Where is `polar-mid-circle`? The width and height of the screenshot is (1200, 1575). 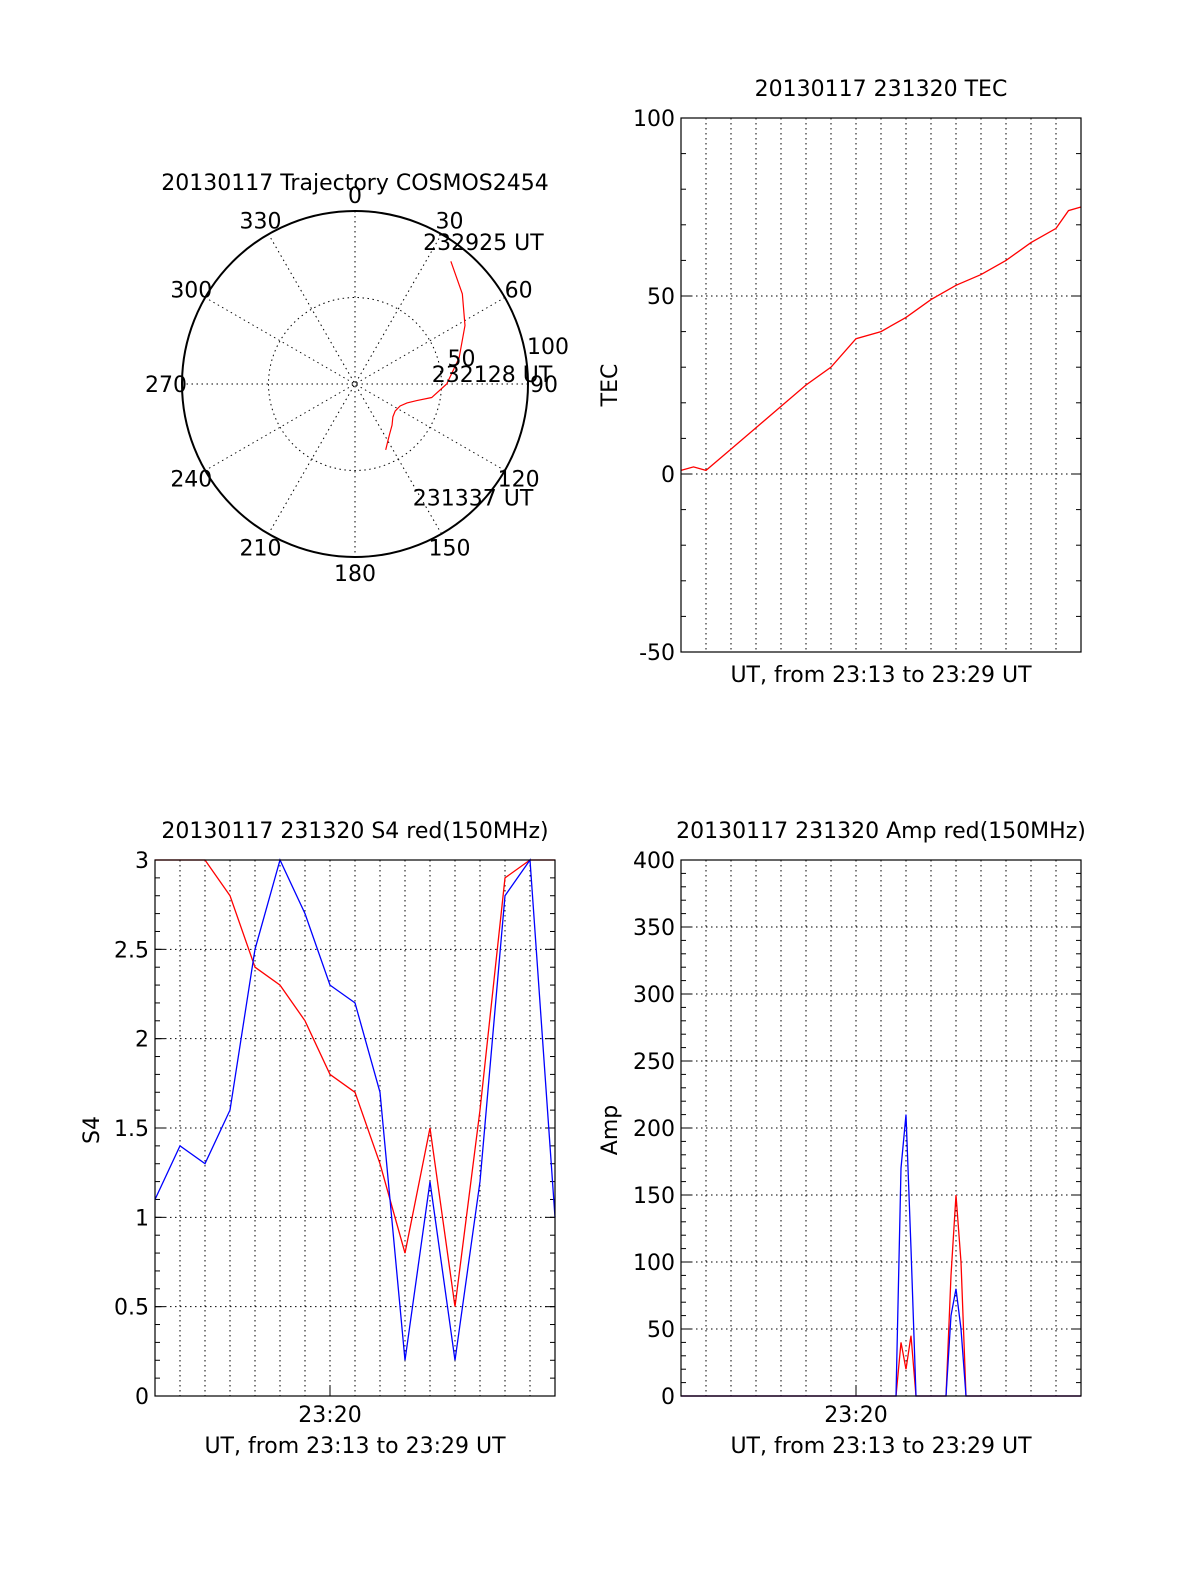
polar-mid-circle is located at coordinates (355, 384).